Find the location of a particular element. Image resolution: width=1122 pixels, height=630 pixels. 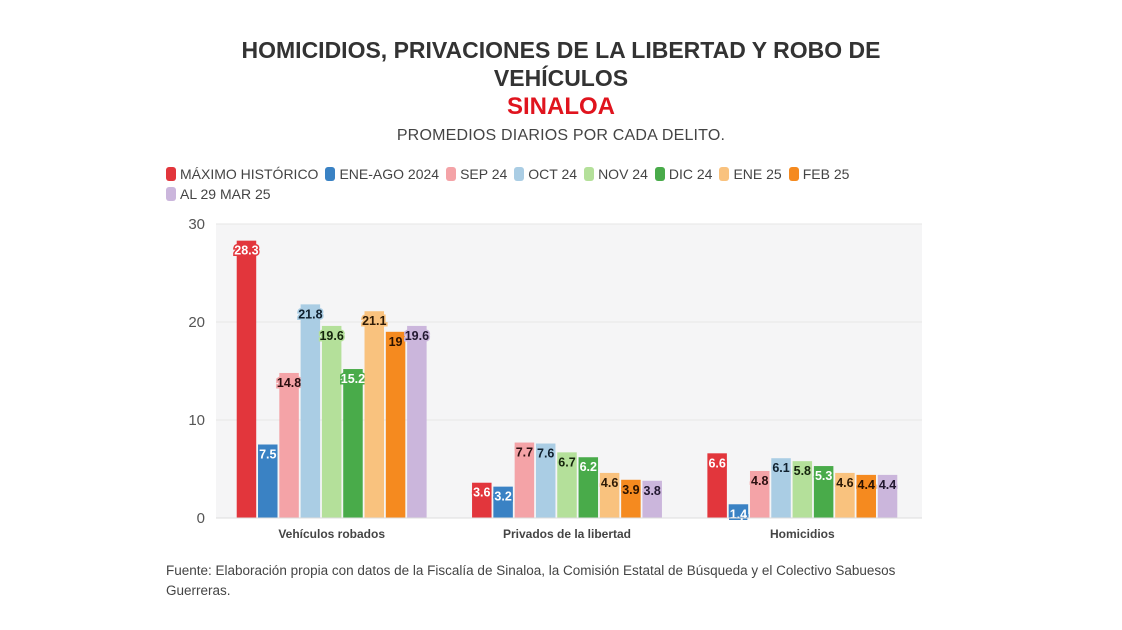

y-tick-label: 0 is located at coordinates (201, 518).